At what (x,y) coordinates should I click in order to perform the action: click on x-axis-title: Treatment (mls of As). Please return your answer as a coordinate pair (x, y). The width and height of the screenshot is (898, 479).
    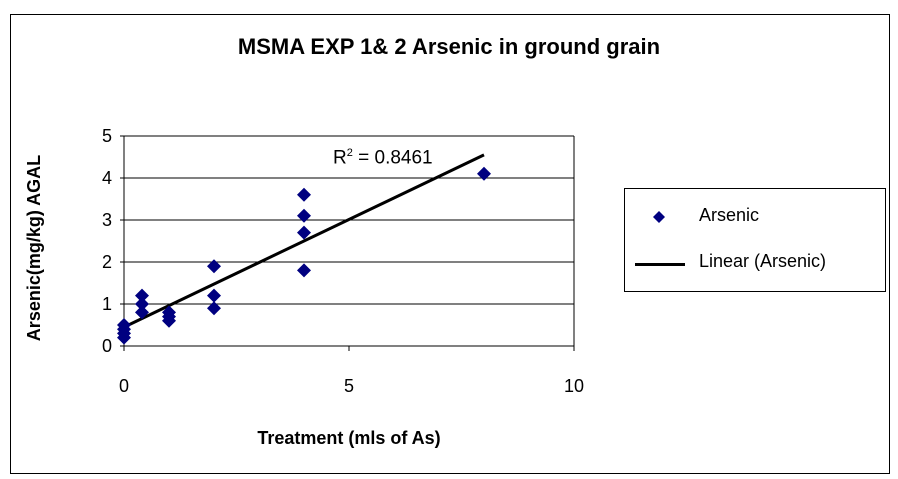
    Looking at the image, I should click on (349, 438).